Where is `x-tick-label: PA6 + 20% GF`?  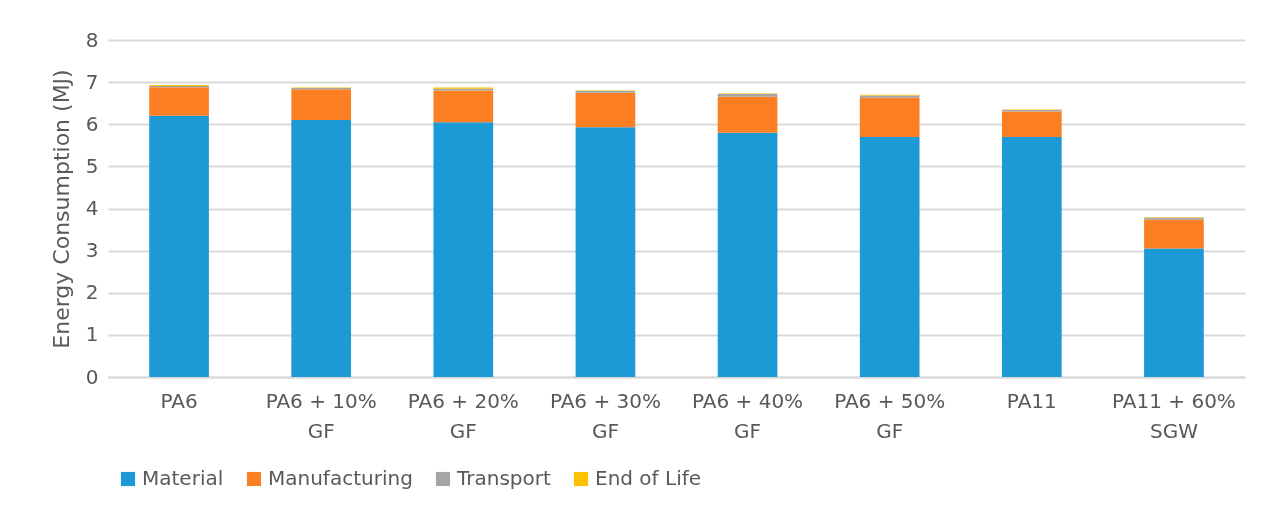
x-tick-label: PA6 + 20% GF is located at coordinates (463, 415).